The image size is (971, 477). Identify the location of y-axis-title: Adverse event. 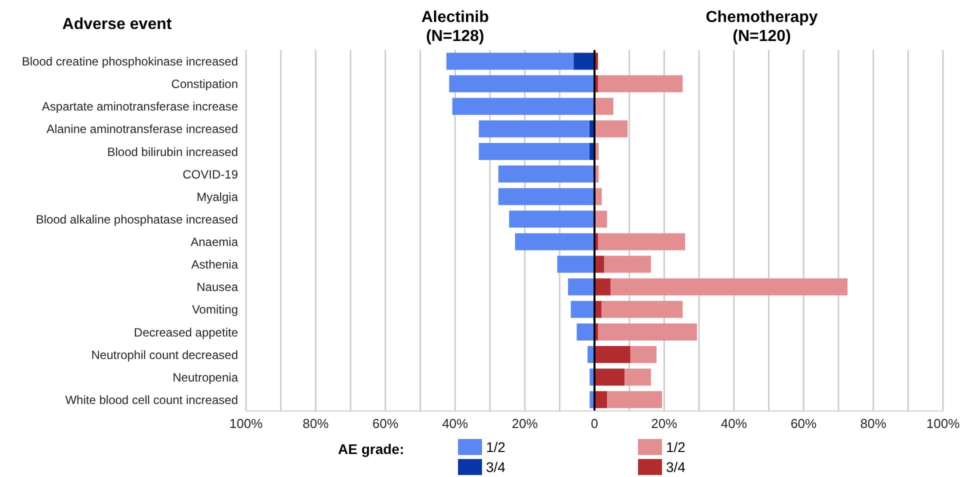
(117, 25).